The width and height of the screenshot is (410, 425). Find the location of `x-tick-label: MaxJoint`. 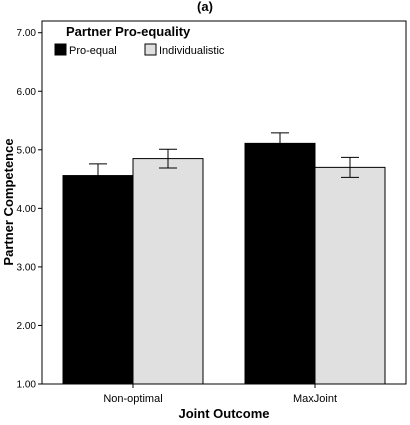

x-tick-label: MaxJoint is located at coordinates (315, 399).